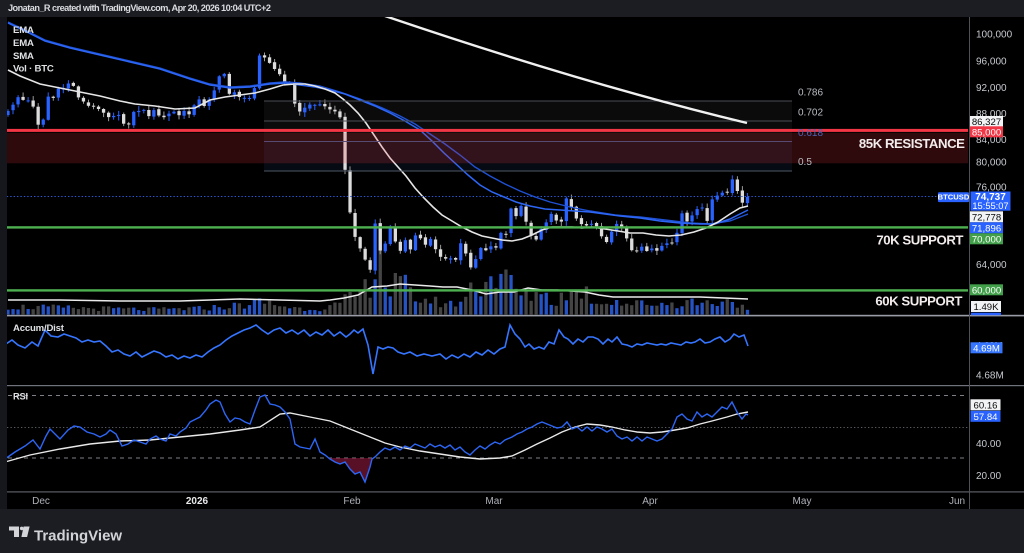 This screenshot has width=1024, height=553. Describe the element at coordinates (991, 114) in the screenshot. I see `svg-text: 88,000` at that location.